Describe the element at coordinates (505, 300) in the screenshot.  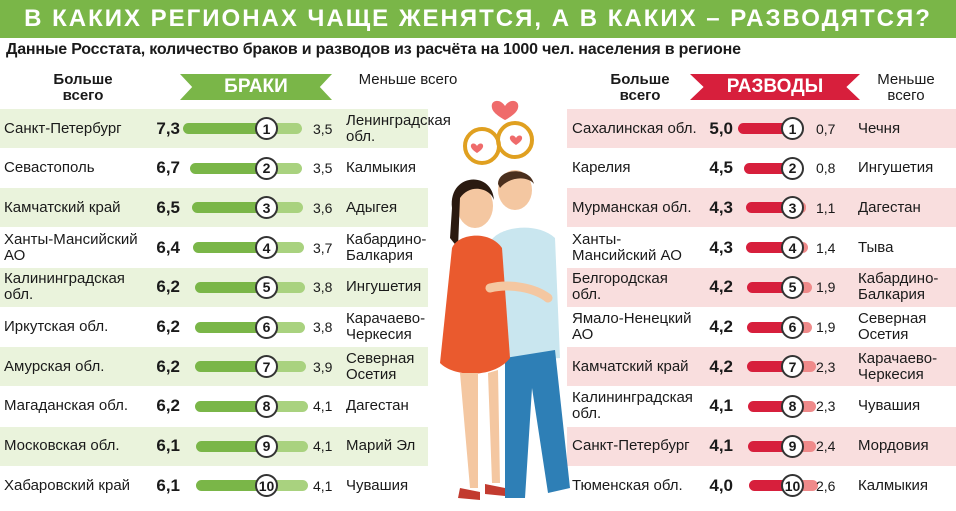
I see `couple-illustration` at that location.